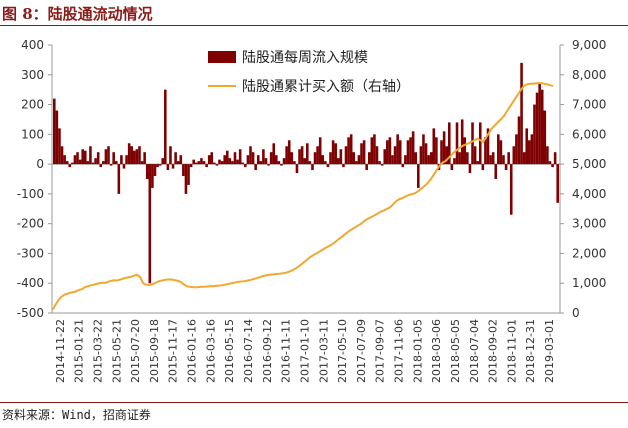 This screenshot has width=628, height=428. What do you see at coordinates (30, 224) in the screenshot?
I see `left-tick-label: -200` at bounding box center [30, 224].